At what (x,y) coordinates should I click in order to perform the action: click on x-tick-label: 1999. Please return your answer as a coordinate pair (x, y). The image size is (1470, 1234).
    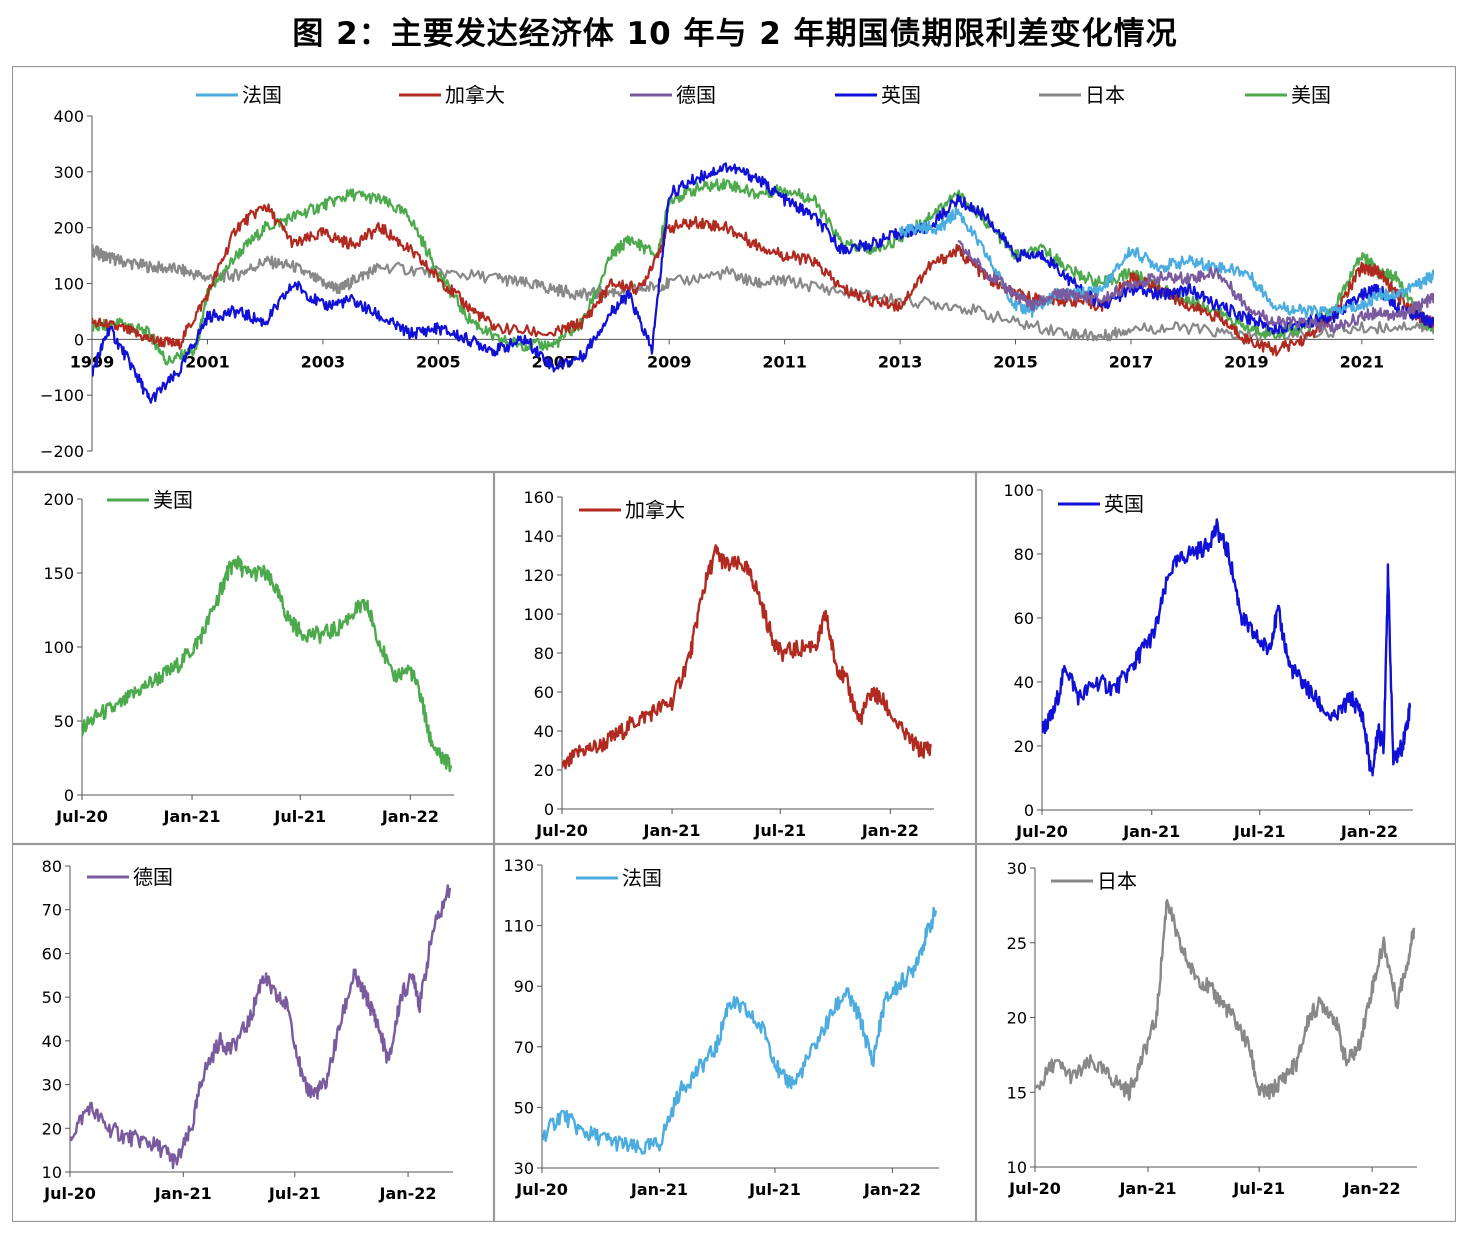
    Looking at the image, I should click on (92, 361).